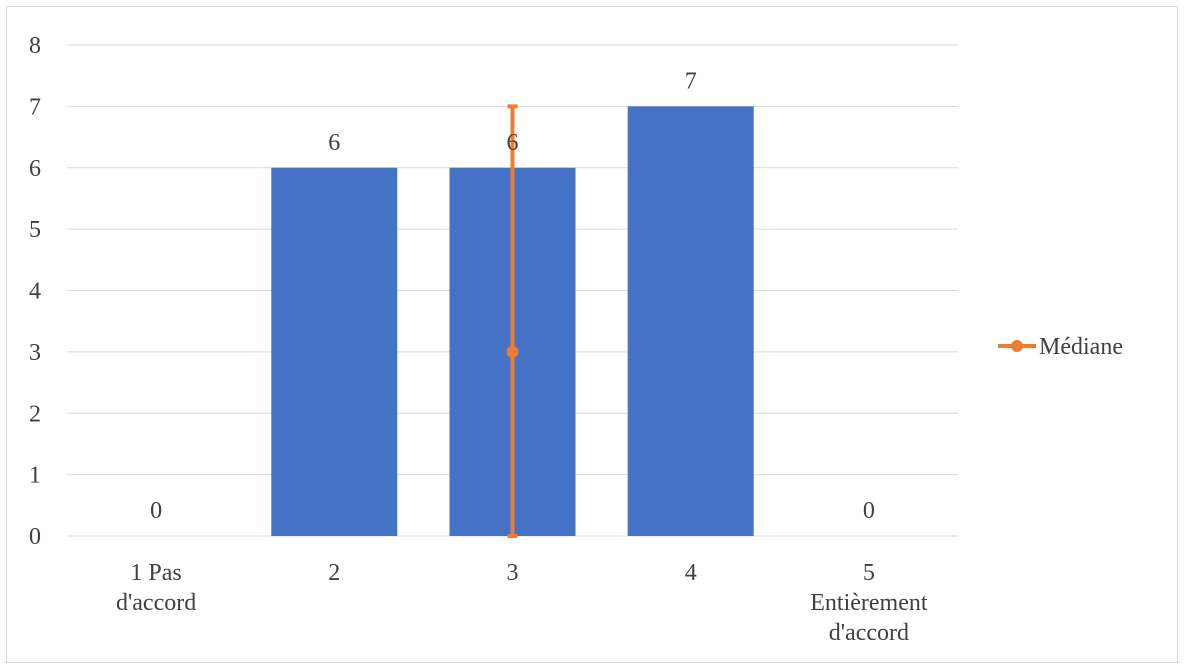  Describe the element at coordinates (512, 351) in the screenshot. I see `median-point` at that location.